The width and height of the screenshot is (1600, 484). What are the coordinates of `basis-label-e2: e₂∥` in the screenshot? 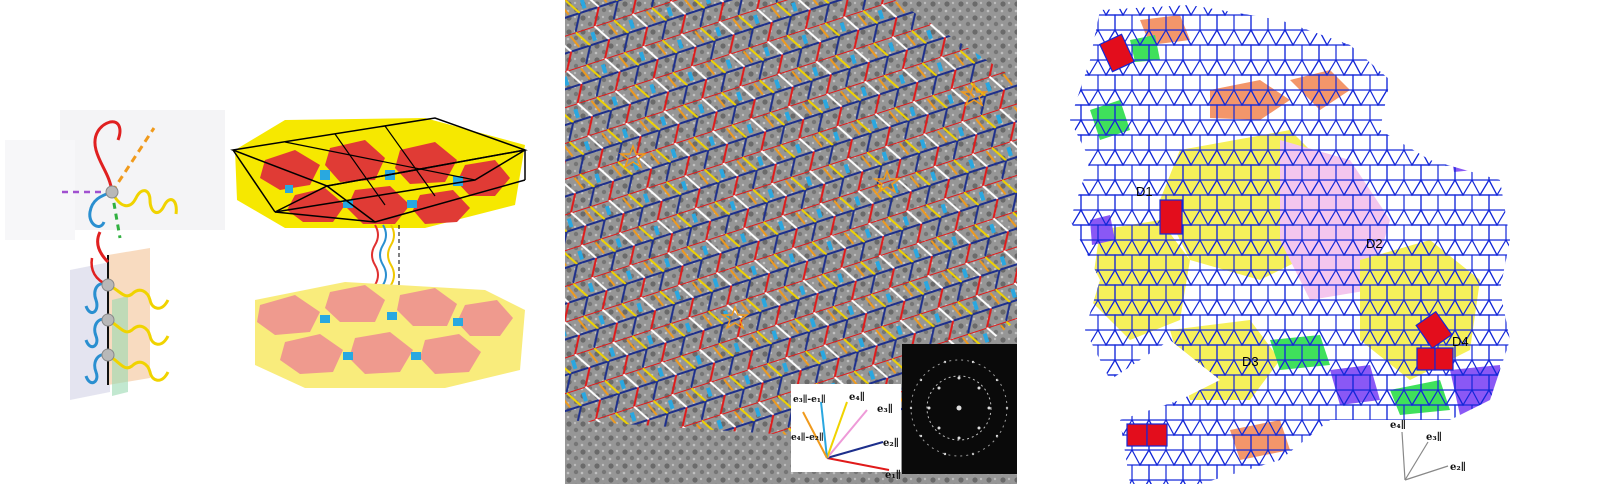 It's located at (1458, 467).